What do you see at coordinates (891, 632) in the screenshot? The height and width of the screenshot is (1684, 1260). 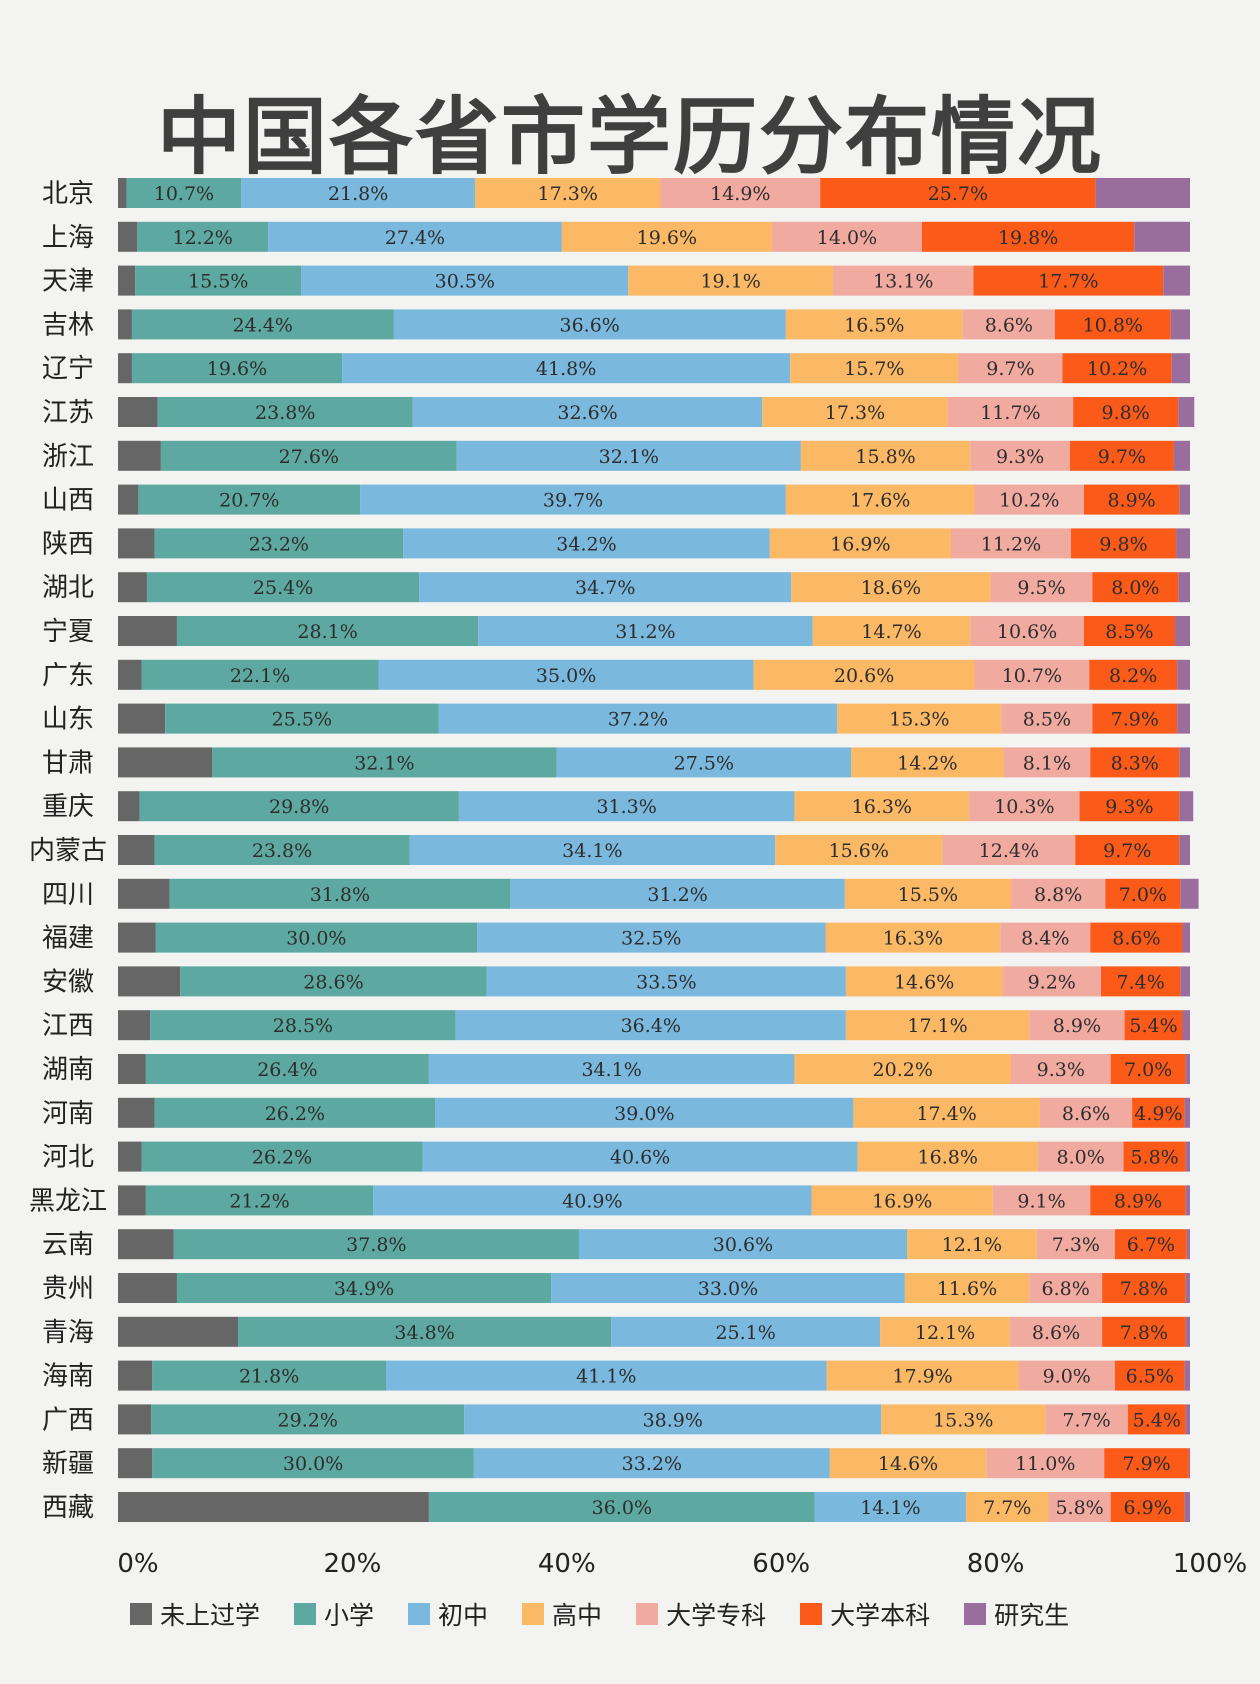 I see `data-label: 14.7%` at bounding box center [891, 632].